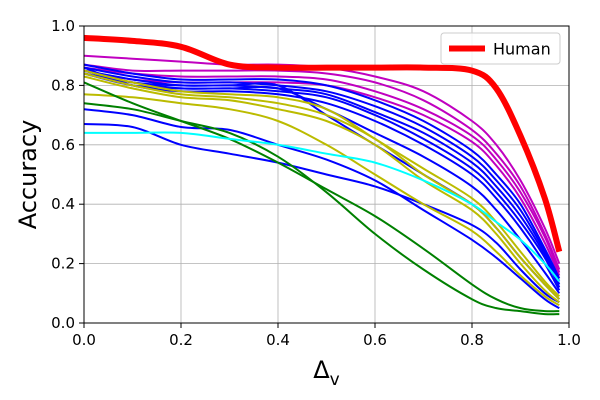  What do you see at coordinates (278, 340) in the screenshot?
I see `x-tick-label: 0.4` at bounding box center [278, 340].